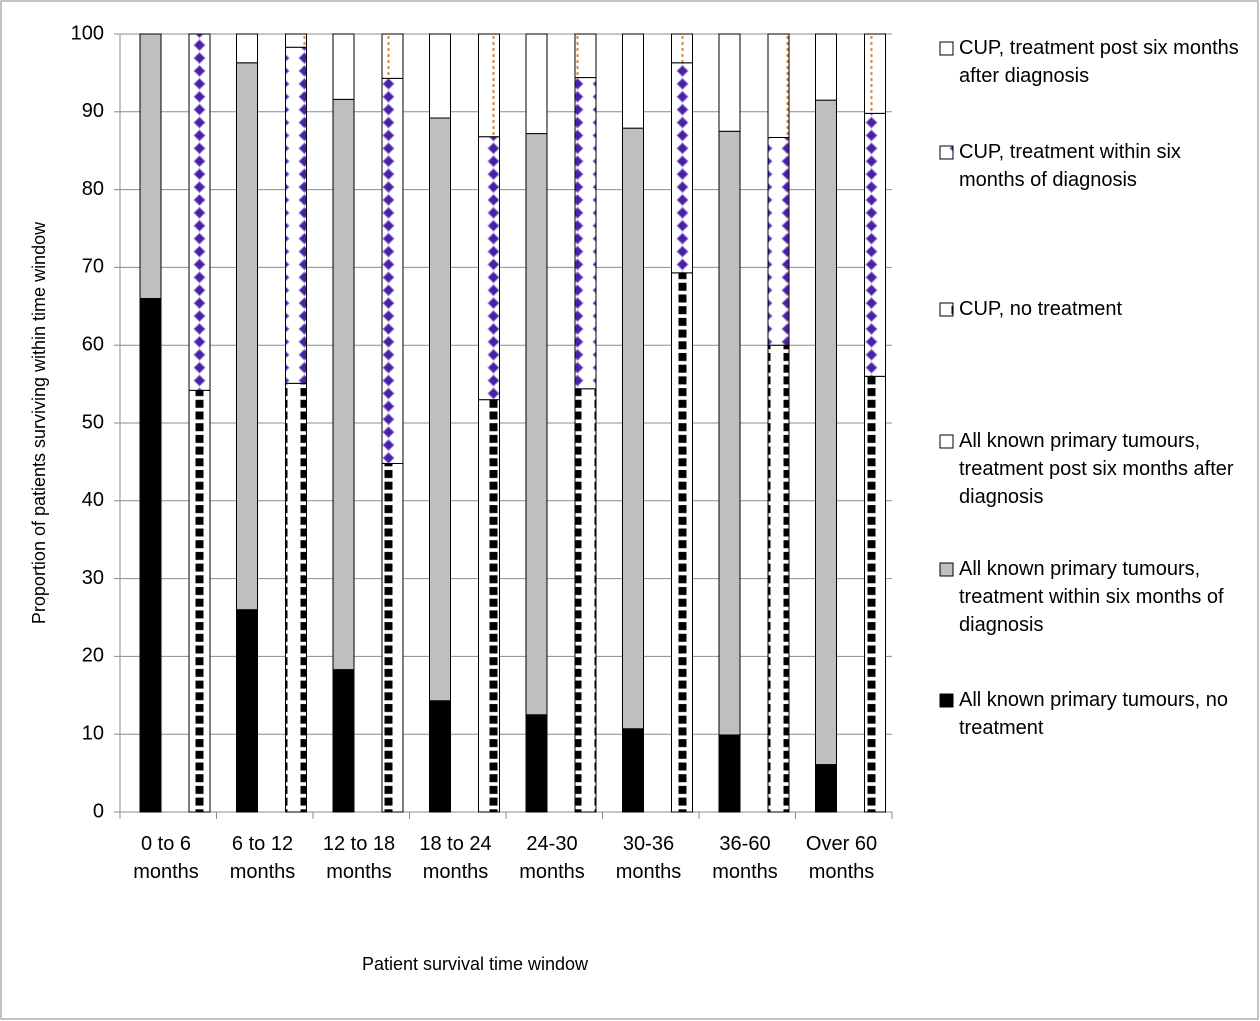  I want to click on x-tick-label: 18 to 24 months, so click(455, 858).